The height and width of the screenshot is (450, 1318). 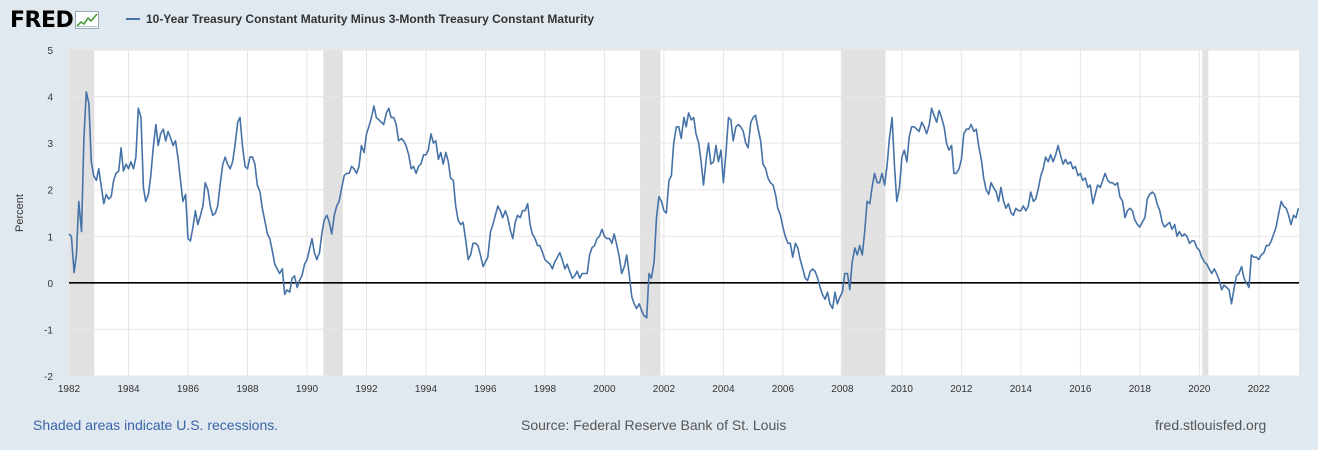 What do you see at coordinates (426, 389) in the screenshot?
I see `x-tick-label: 1994` at bounding box center [426, 389].